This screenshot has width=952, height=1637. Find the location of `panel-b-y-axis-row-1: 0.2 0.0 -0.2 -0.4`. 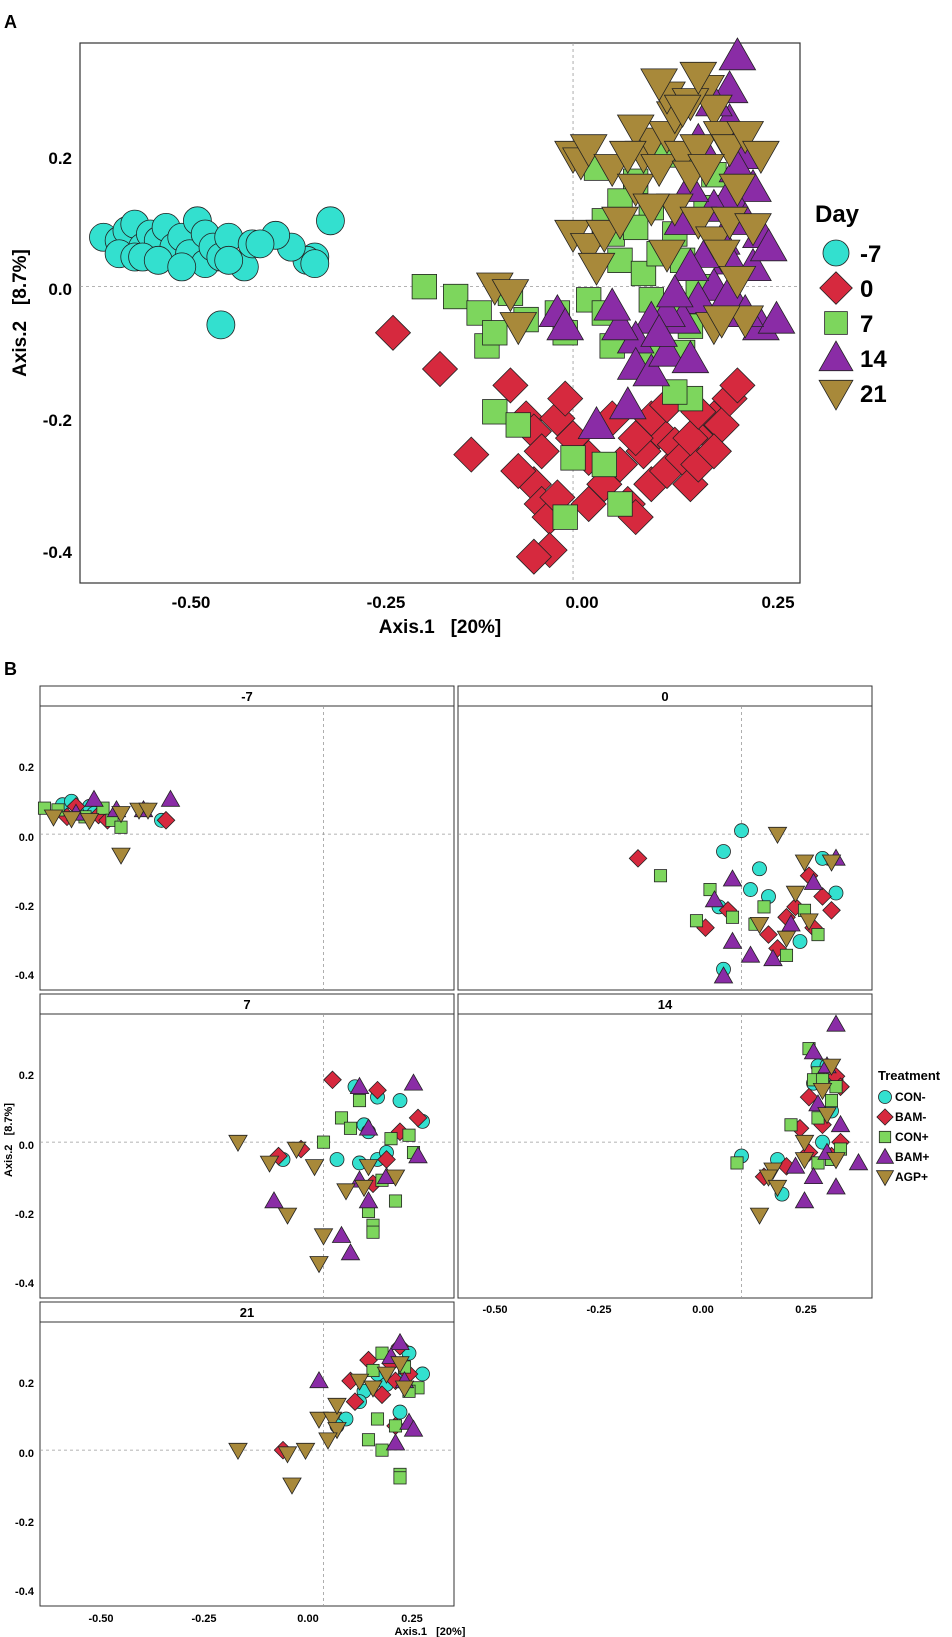

panel-b-y-axis-row-1: 0.2 0.0 -0.2 -0.4 is located at coordinates (25, 872).